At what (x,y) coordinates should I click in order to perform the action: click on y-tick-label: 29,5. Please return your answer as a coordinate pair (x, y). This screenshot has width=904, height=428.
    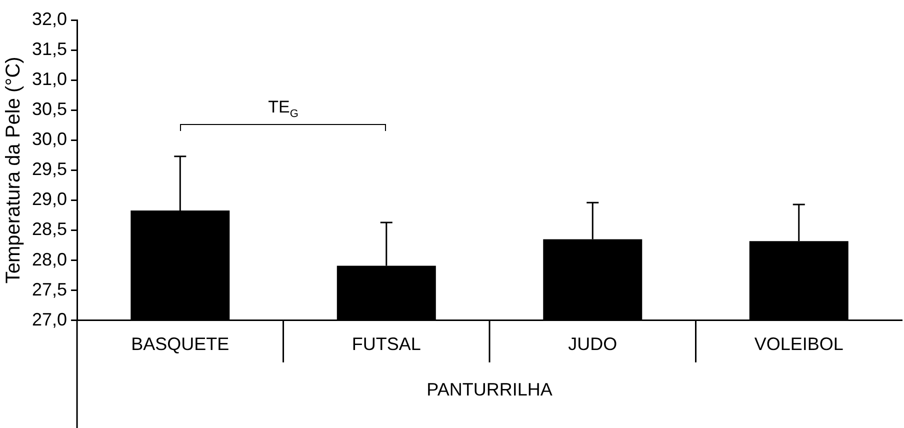
    Looking at the image, I should click on (50, 169).